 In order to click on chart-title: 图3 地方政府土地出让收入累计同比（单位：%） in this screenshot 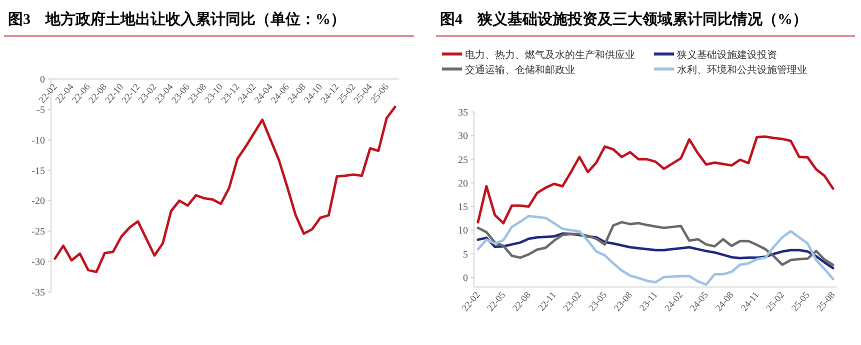, I will do `click(177, 19)`.